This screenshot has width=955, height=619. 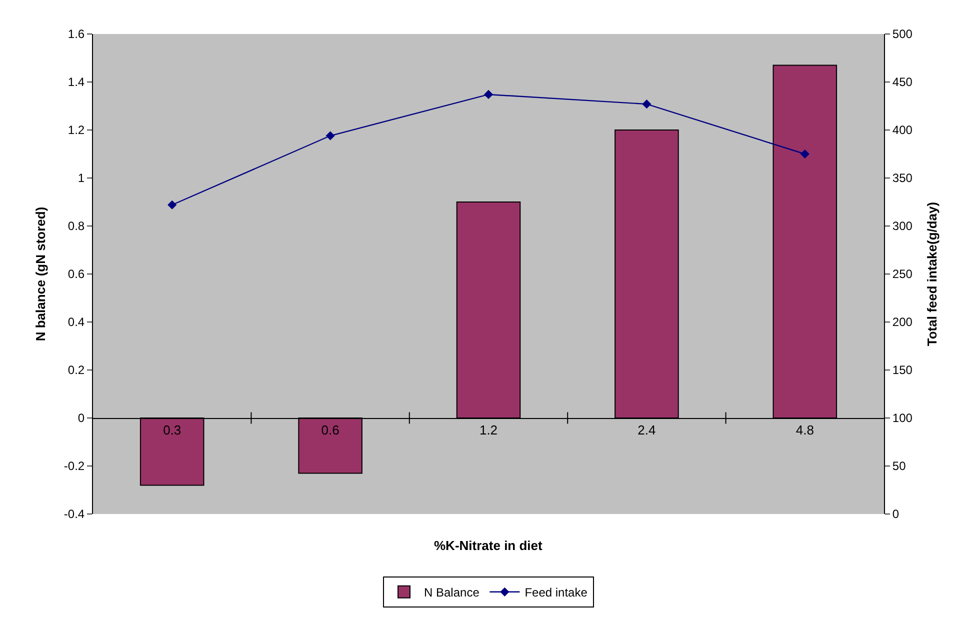 What do you see at coordinates (74, 514) in the screenshot?
I see `y-tick-label: -0.4` at bounding box center [74, 514].